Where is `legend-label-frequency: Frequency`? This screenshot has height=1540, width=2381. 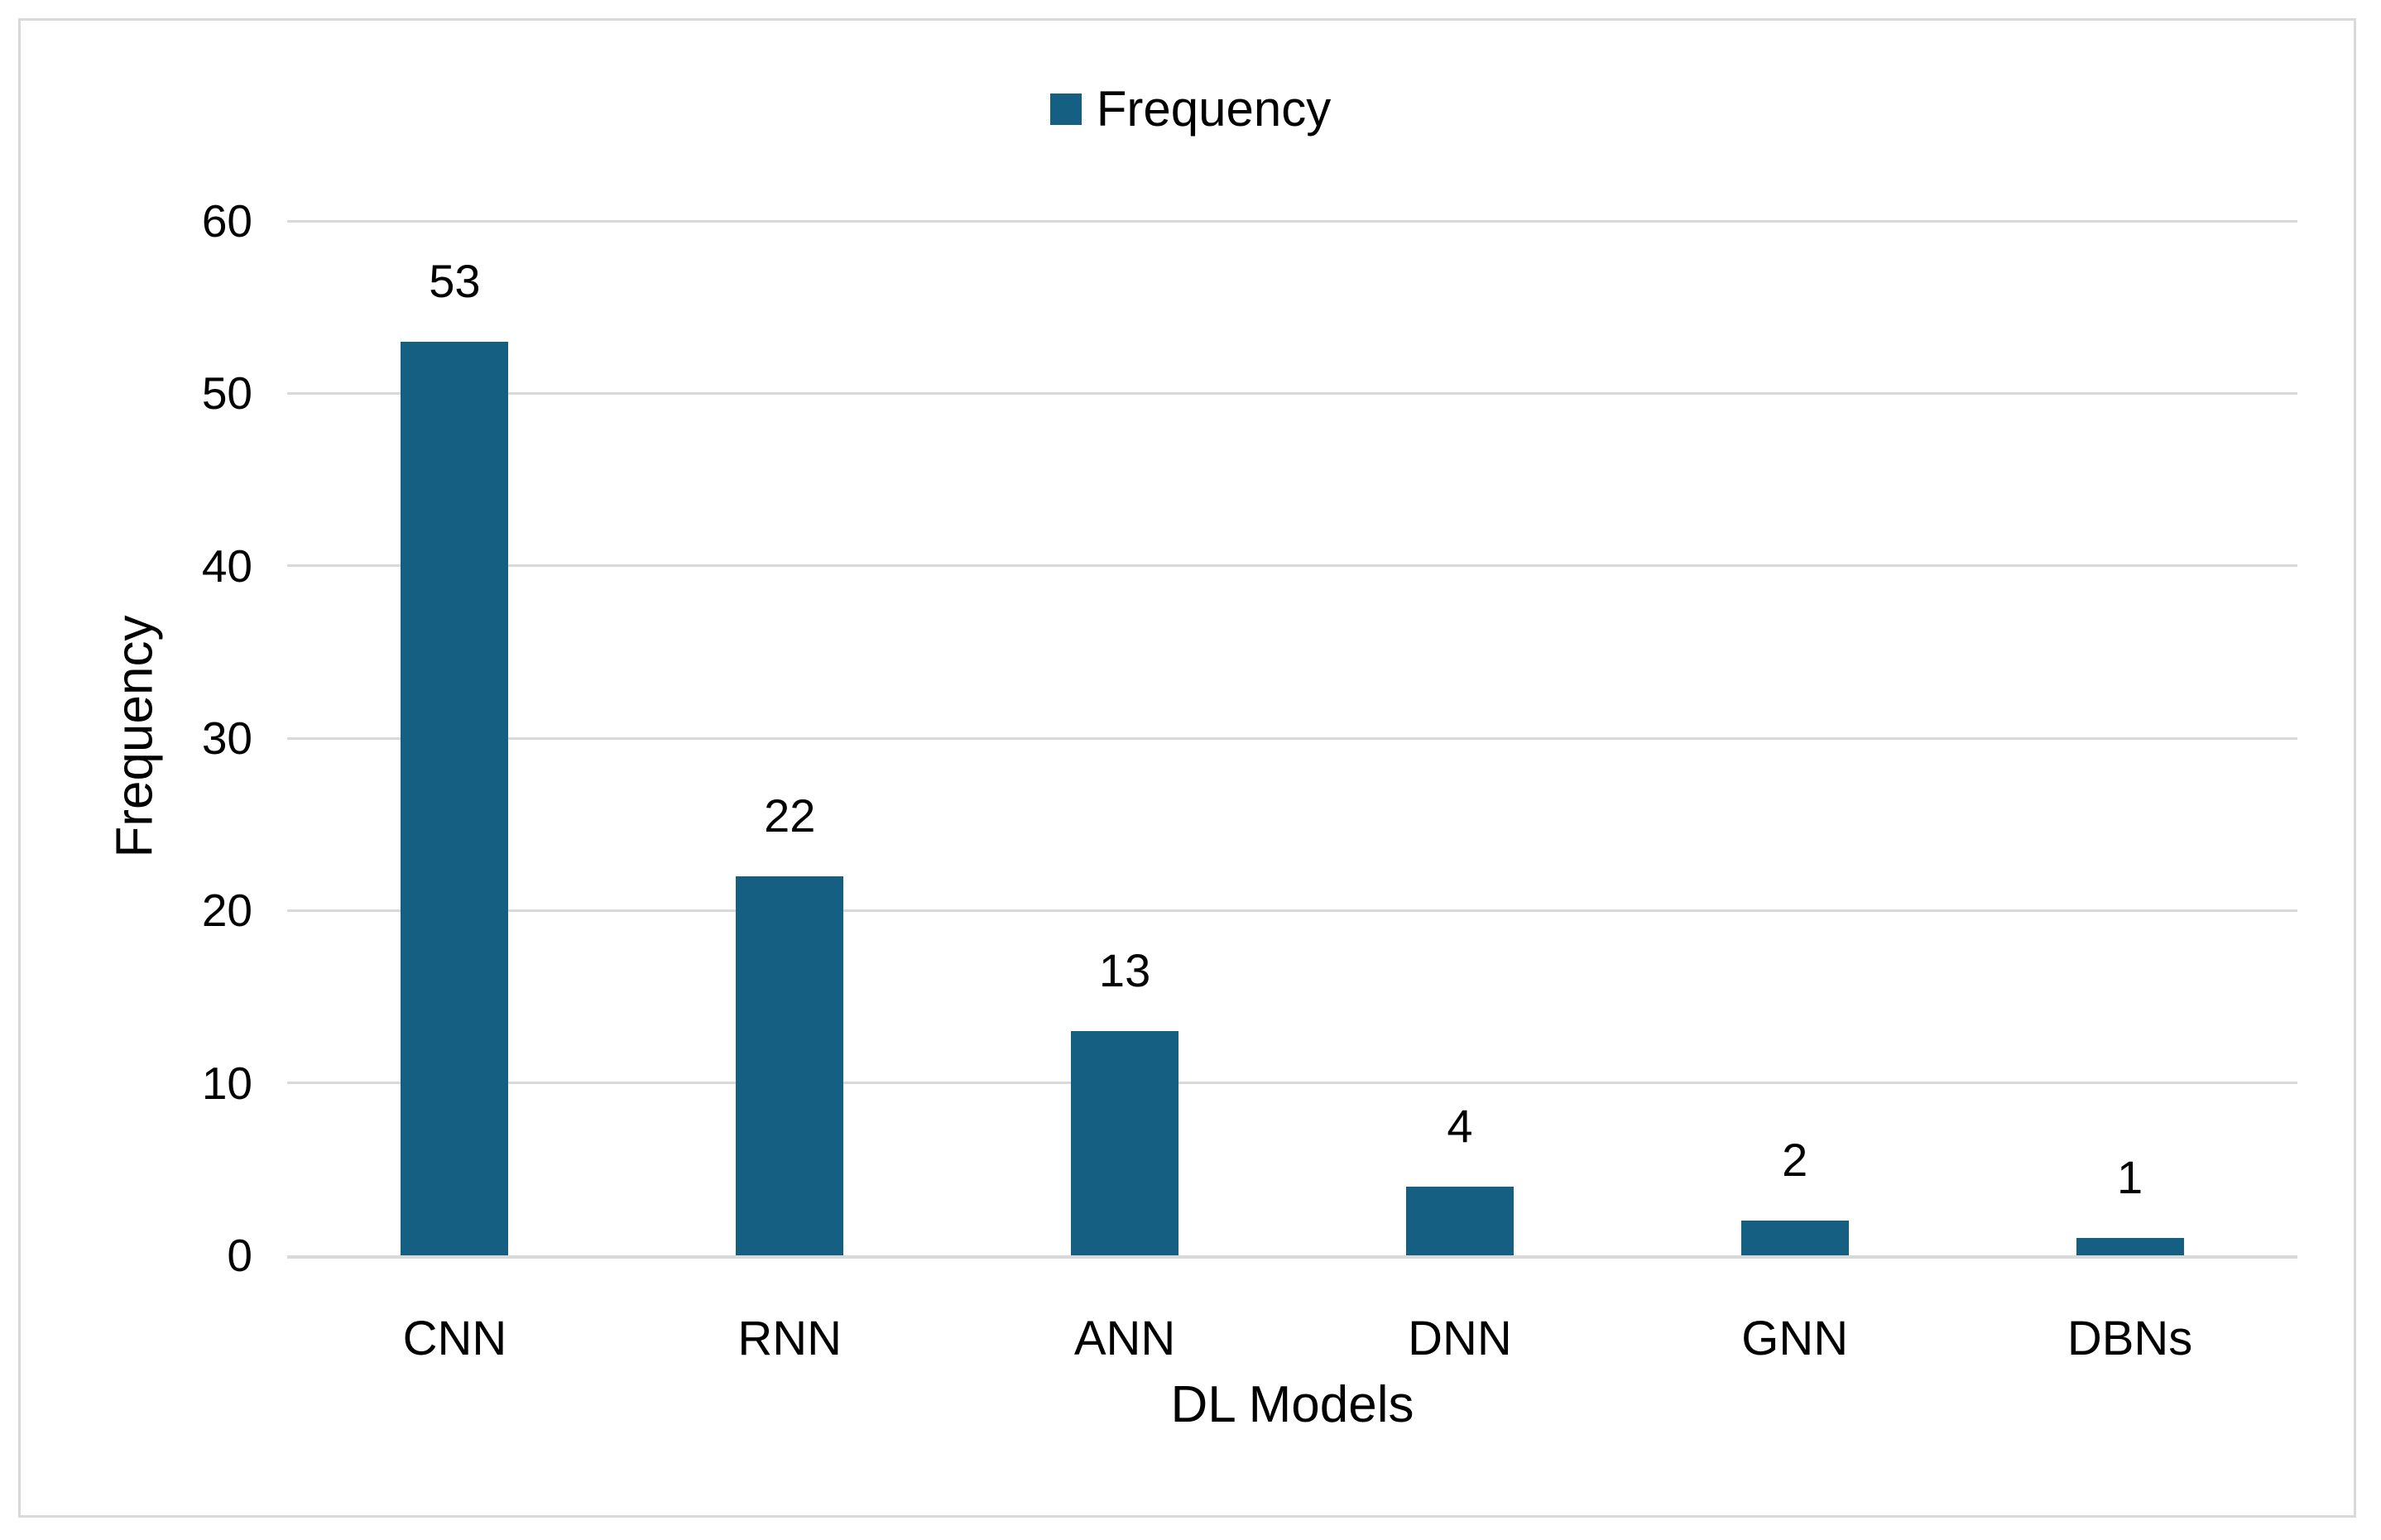 legend-label-frequency: Frequency is located at coordinates (1214, 109).